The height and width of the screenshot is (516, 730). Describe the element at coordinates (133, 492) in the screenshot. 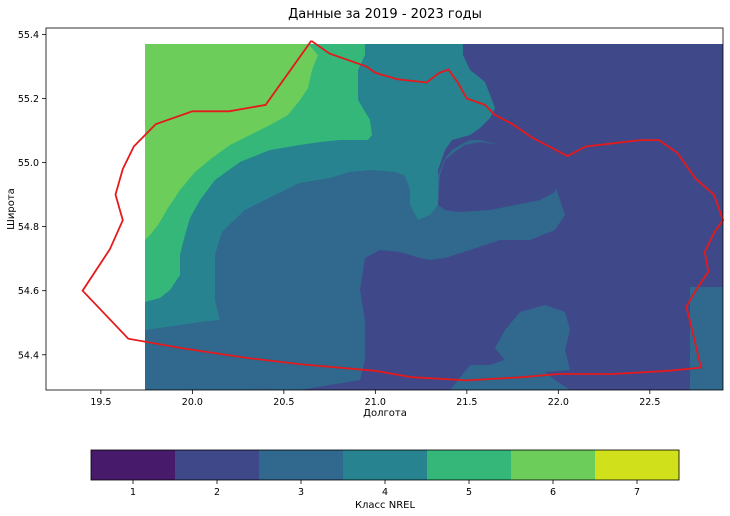

I see `colorbar-tick-label: 1` at that location.